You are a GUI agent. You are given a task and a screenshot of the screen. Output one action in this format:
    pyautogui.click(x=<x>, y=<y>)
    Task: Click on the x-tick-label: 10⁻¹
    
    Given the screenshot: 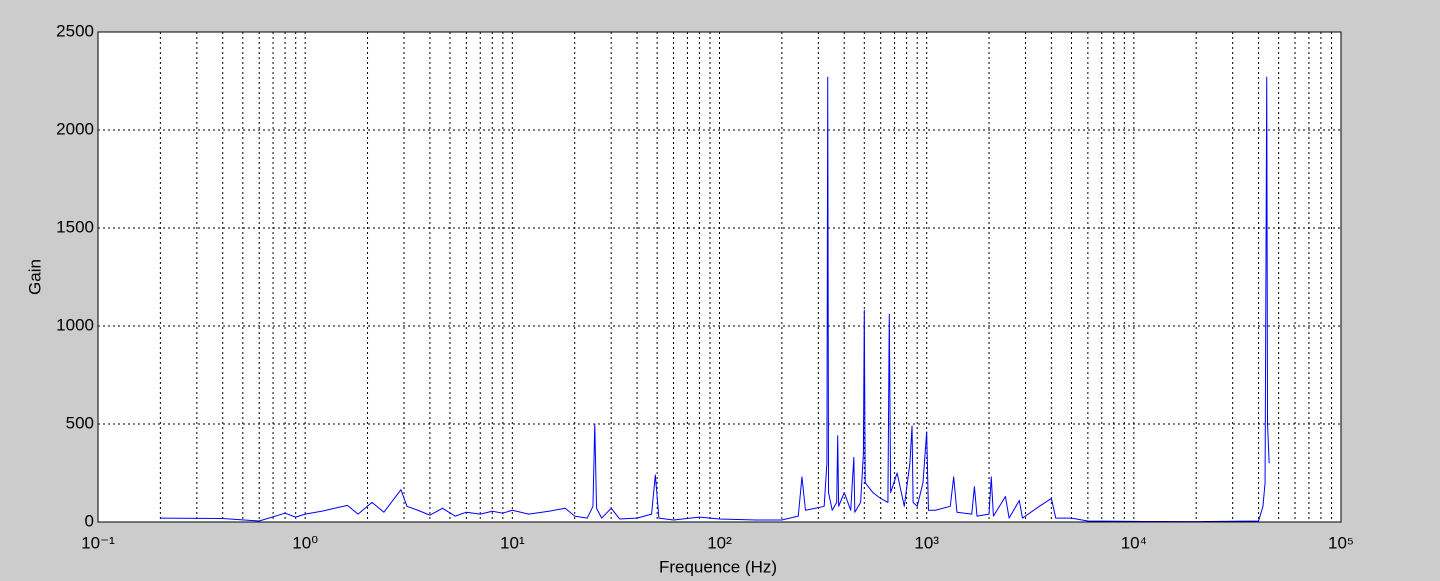 What is the action you would take?
    pyautogui.click(x=98, y=542)
    